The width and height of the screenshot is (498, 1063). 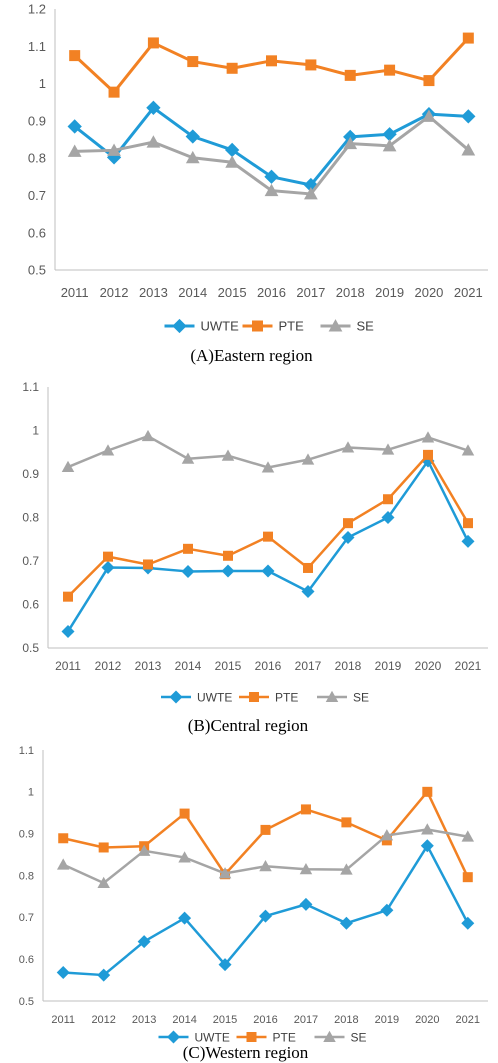 I want to click on x-tick-label: 2019, so click(x=387, y=1020).